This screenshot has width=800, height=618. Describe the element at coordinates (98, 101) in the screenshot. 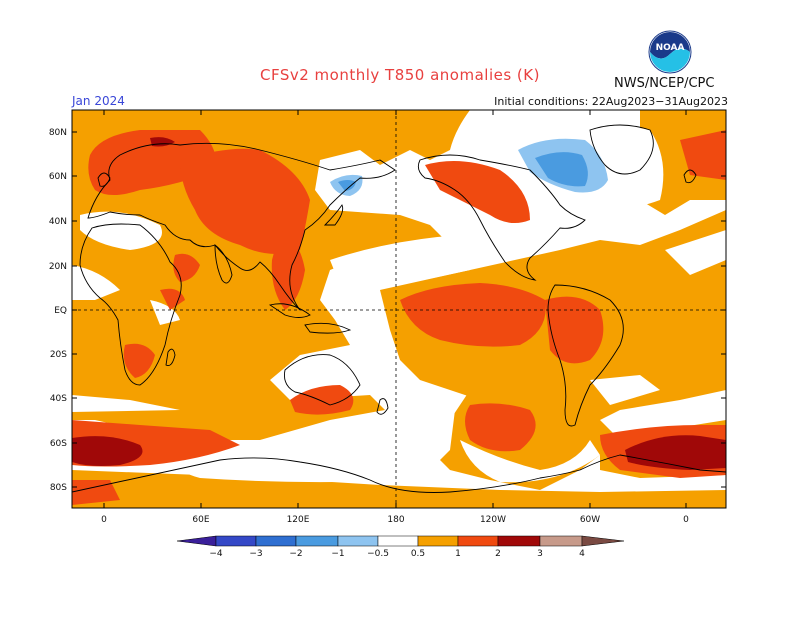

I see `forecast-month: Jan 2024` at that location.